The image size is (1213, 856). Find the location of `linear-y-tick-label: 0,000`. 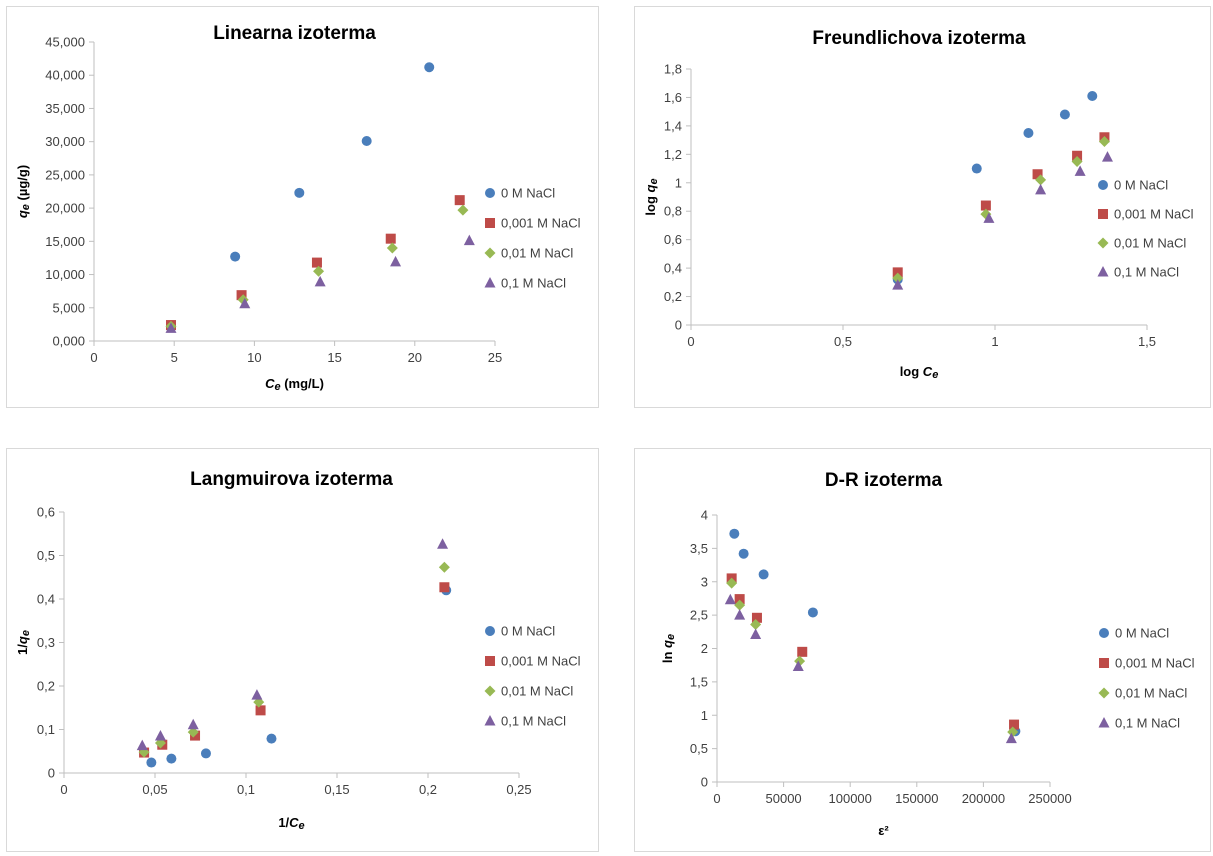

linear-y-tick-label: 0,000 is located at coordinates (68, 341).